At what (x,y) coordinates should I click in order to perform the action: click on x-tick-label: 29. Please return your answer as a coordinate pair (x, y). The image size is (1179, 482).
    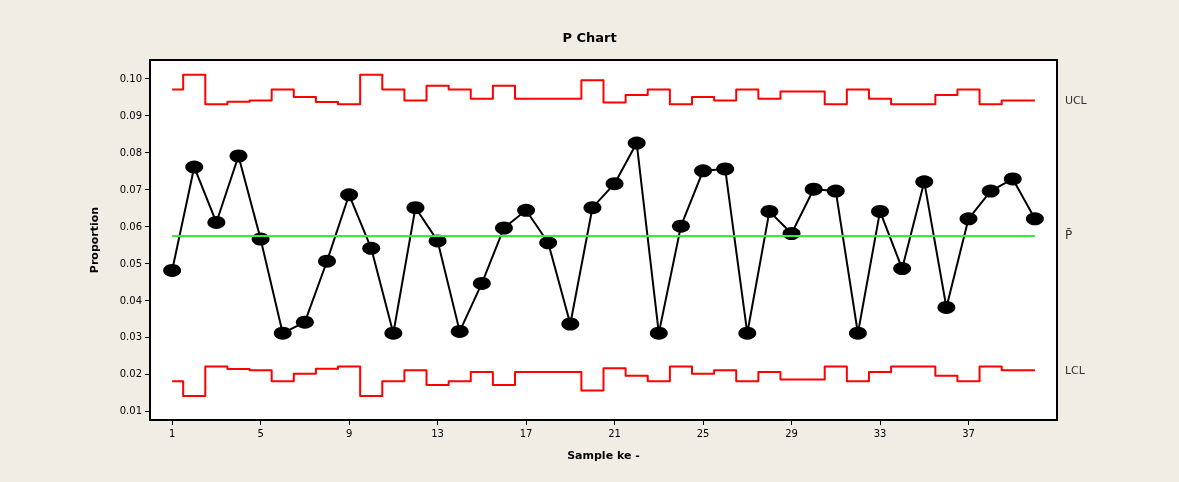
    Looking at the image, I should click on (791, 433).